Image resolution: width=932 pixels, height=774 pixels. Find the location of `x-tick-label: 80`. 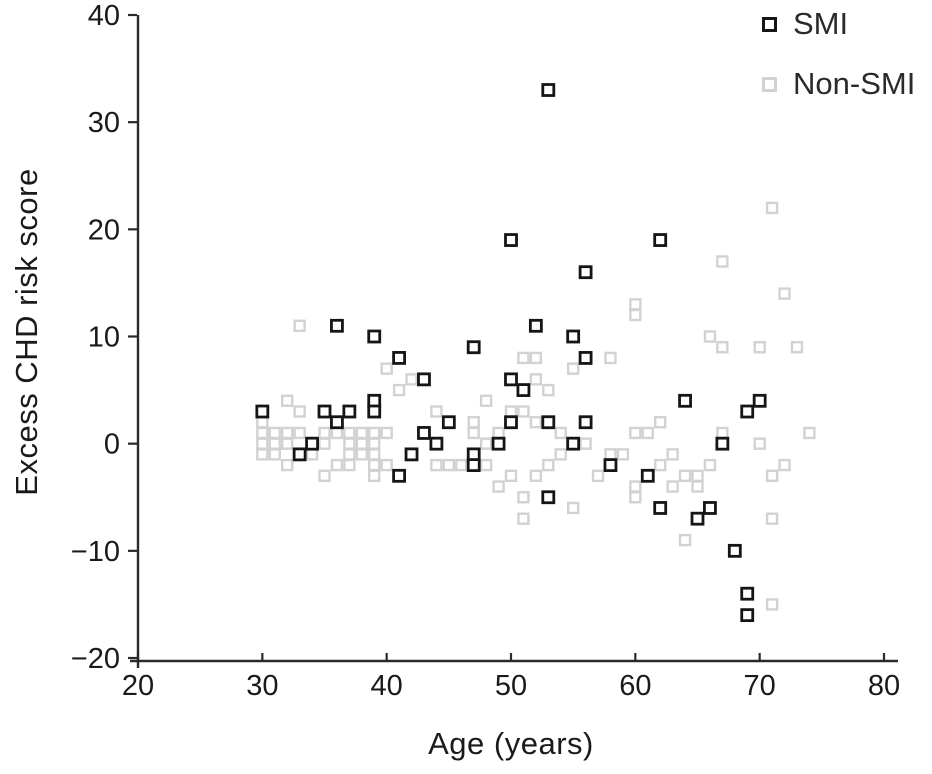

x-tick-label: 80 is located at coordinates (884, 686).